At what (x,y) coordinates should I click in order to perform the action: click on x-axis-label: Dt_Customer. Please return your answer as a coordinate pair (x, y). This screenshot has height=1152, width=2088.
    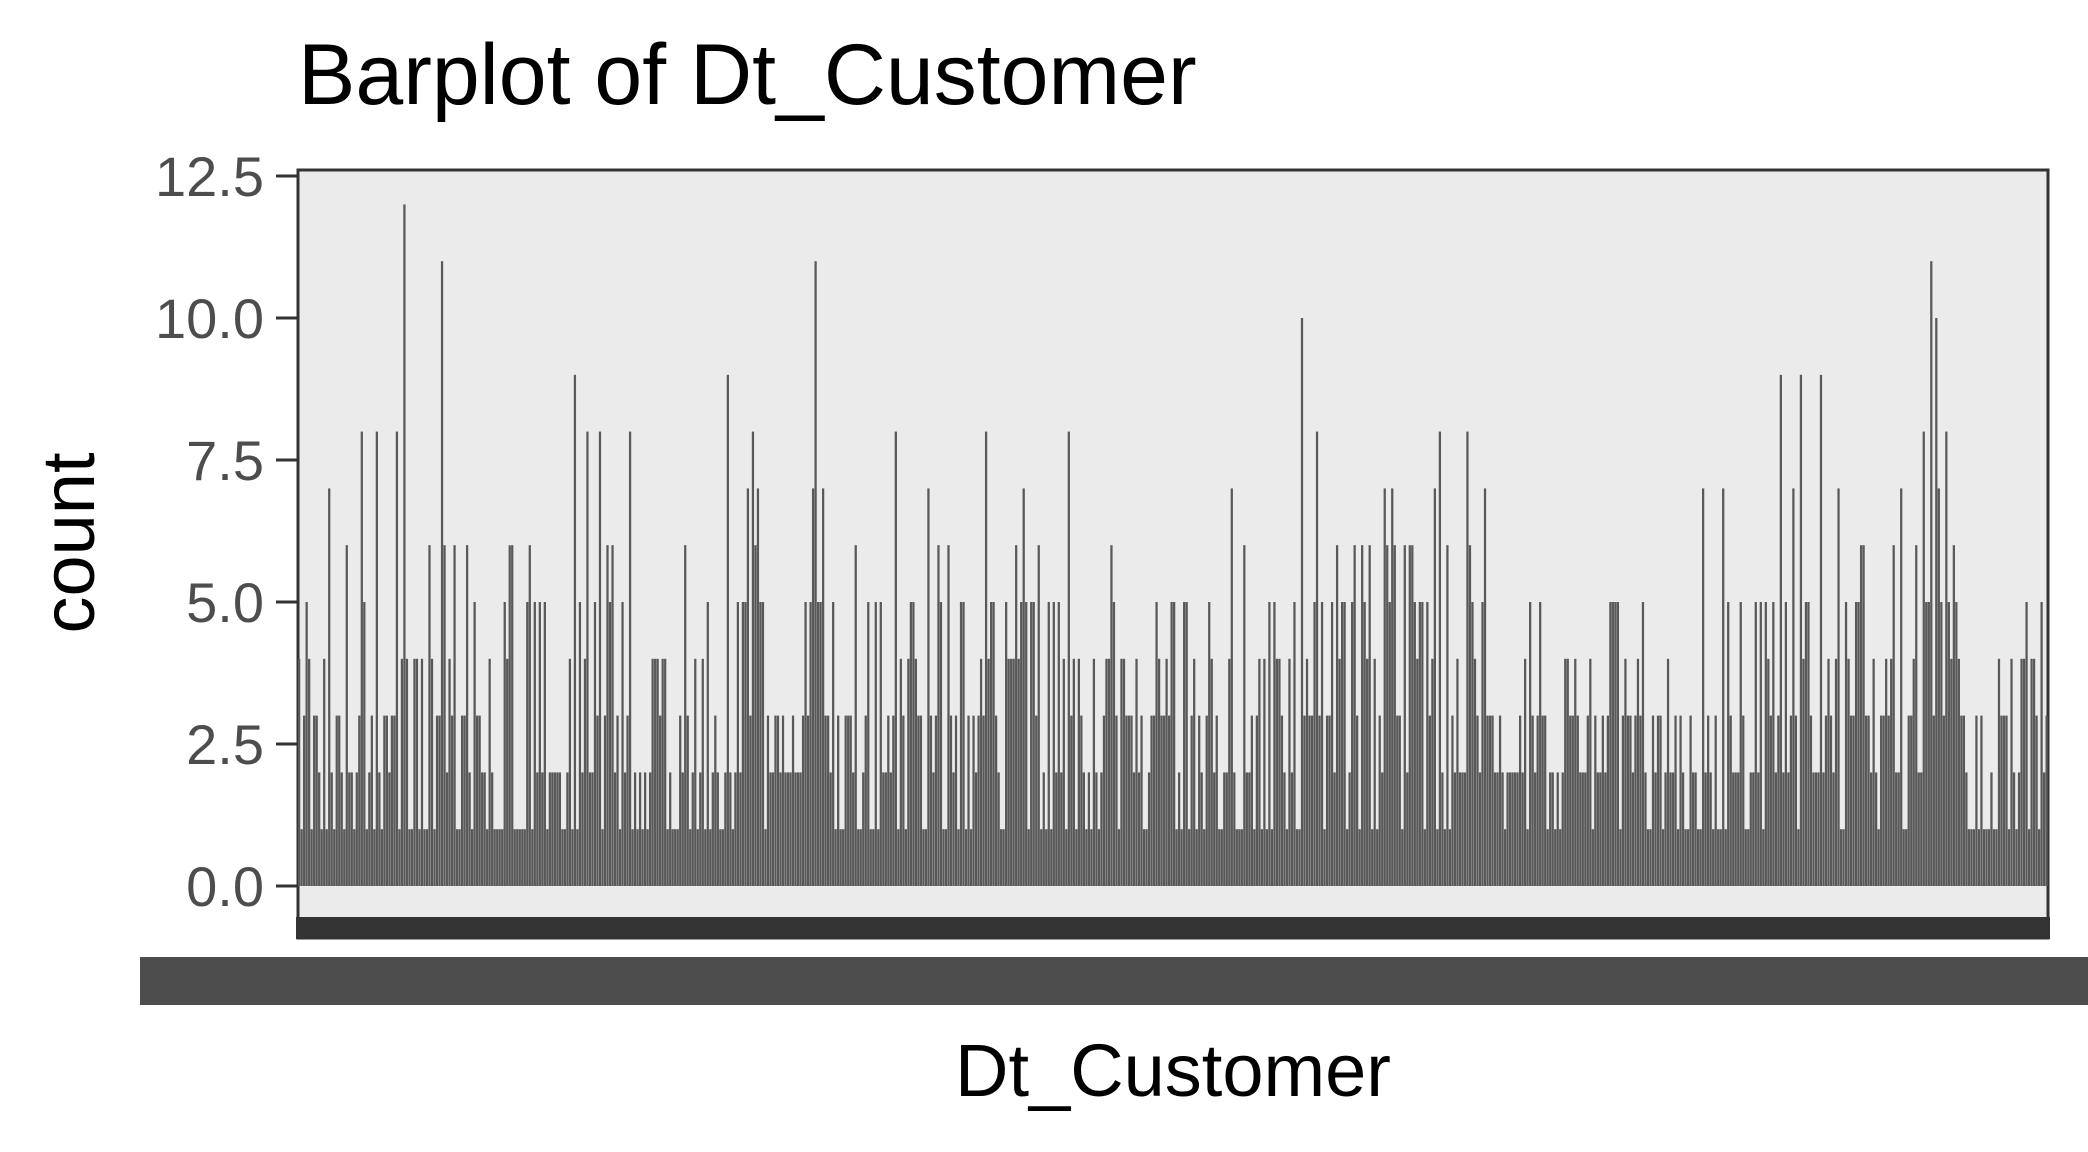
    Looking at the image, I should click on (1173, 1070).